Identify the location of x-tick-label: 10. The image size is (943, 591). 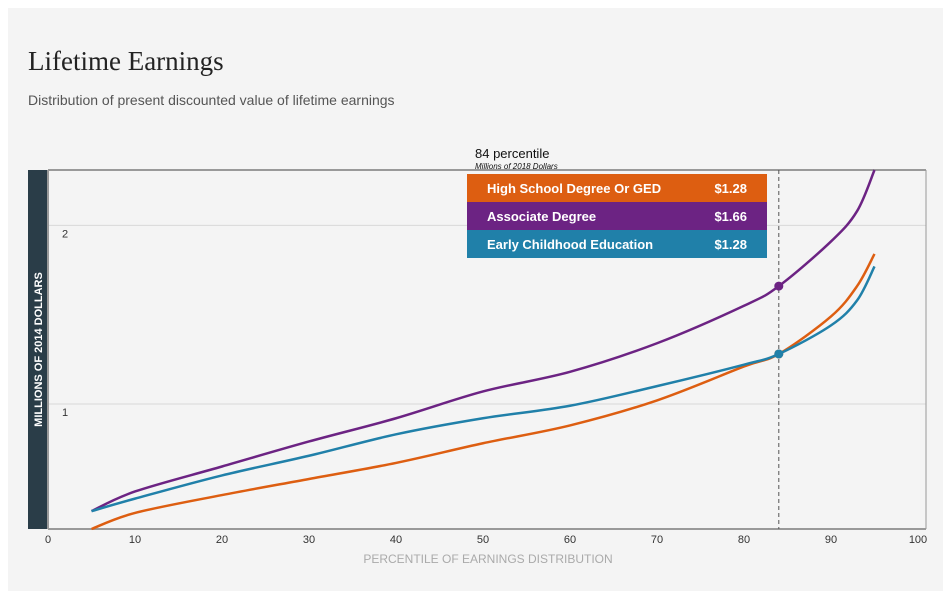
(135, 540).